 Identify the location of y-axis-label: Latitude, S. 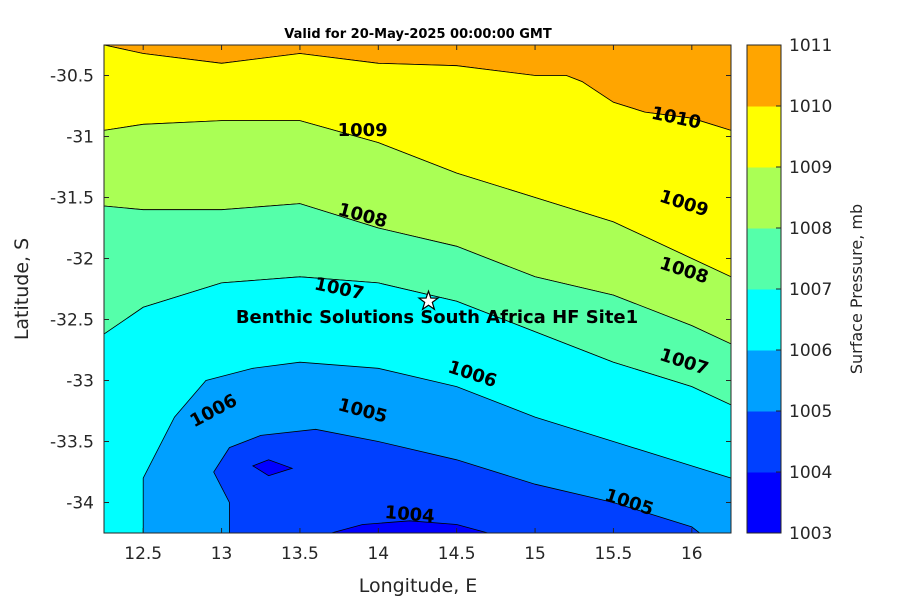
(22, 289).